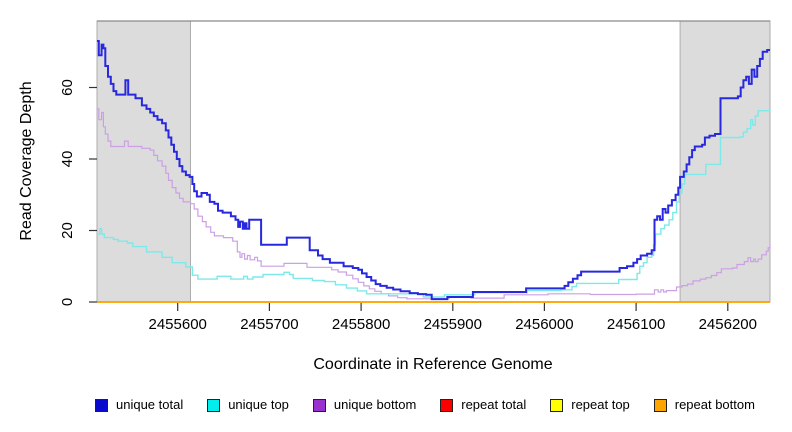 The image size is (792, 432). What do you see at coordinates (361, 324) in the screenshot?
I see `x-tick-label: 2455800` at bounding box center [361, 324].